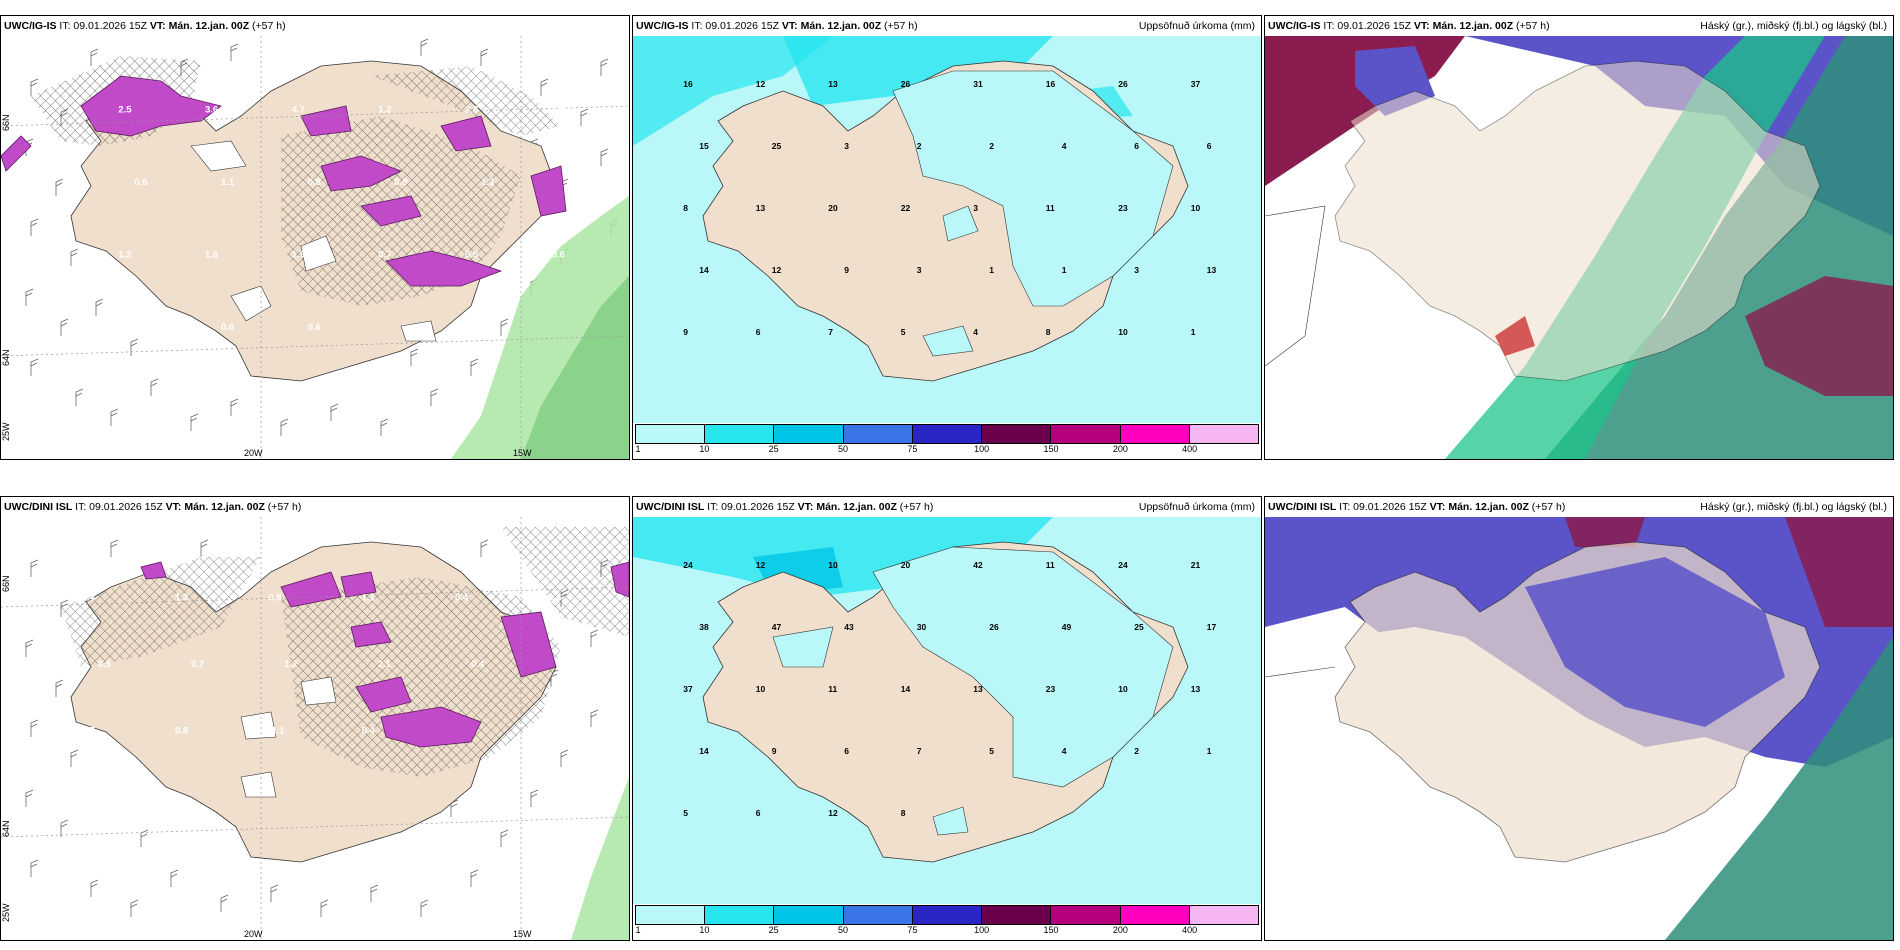 The image size is (1900, 950). Describe the element at coordinates (253, 453) in the screenshot. I see `lon-label-20w: 20W` at that location.